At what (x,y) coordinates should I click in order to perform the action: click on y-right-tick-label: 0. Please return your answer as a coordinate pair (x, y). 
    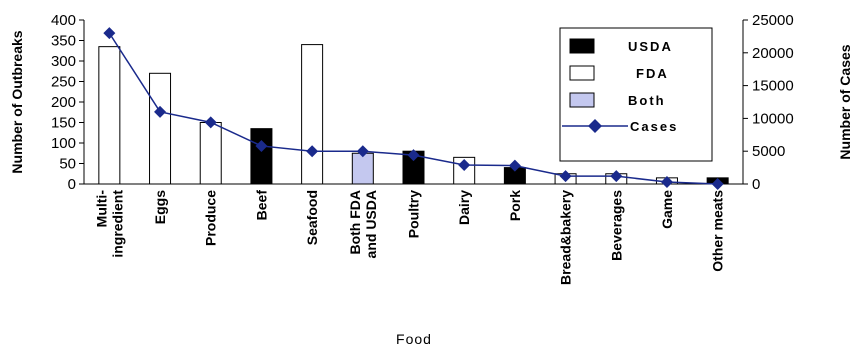
    Looking at the image, I should click on (756, 184).